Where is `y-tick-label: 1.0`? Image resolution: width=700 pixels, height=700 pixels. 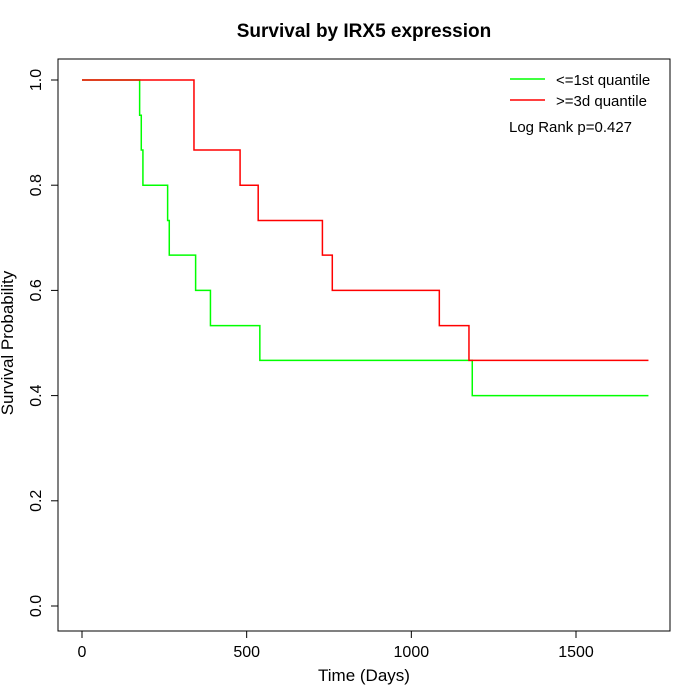 y-tick-label: 1.0 is located at coordinates (36, 80).